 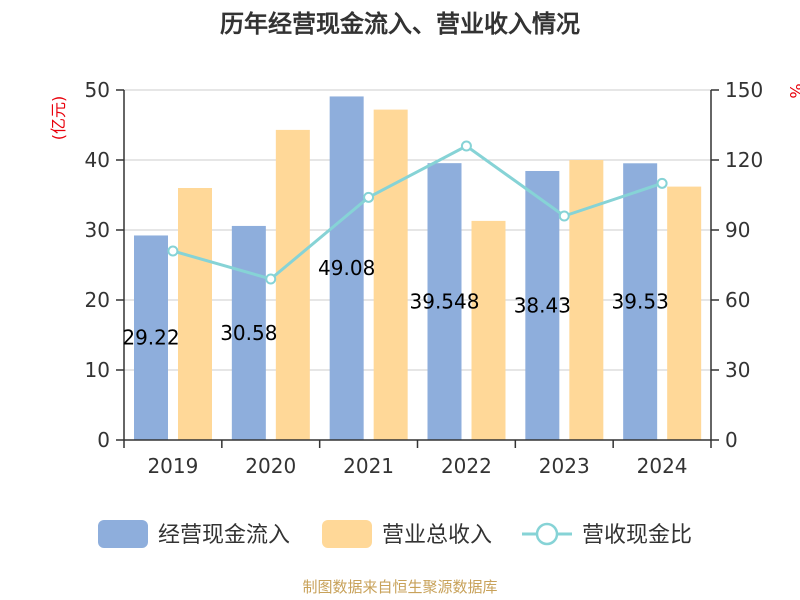 I want to click on data-label-2021: 49.08, so click(x=346, y=268).